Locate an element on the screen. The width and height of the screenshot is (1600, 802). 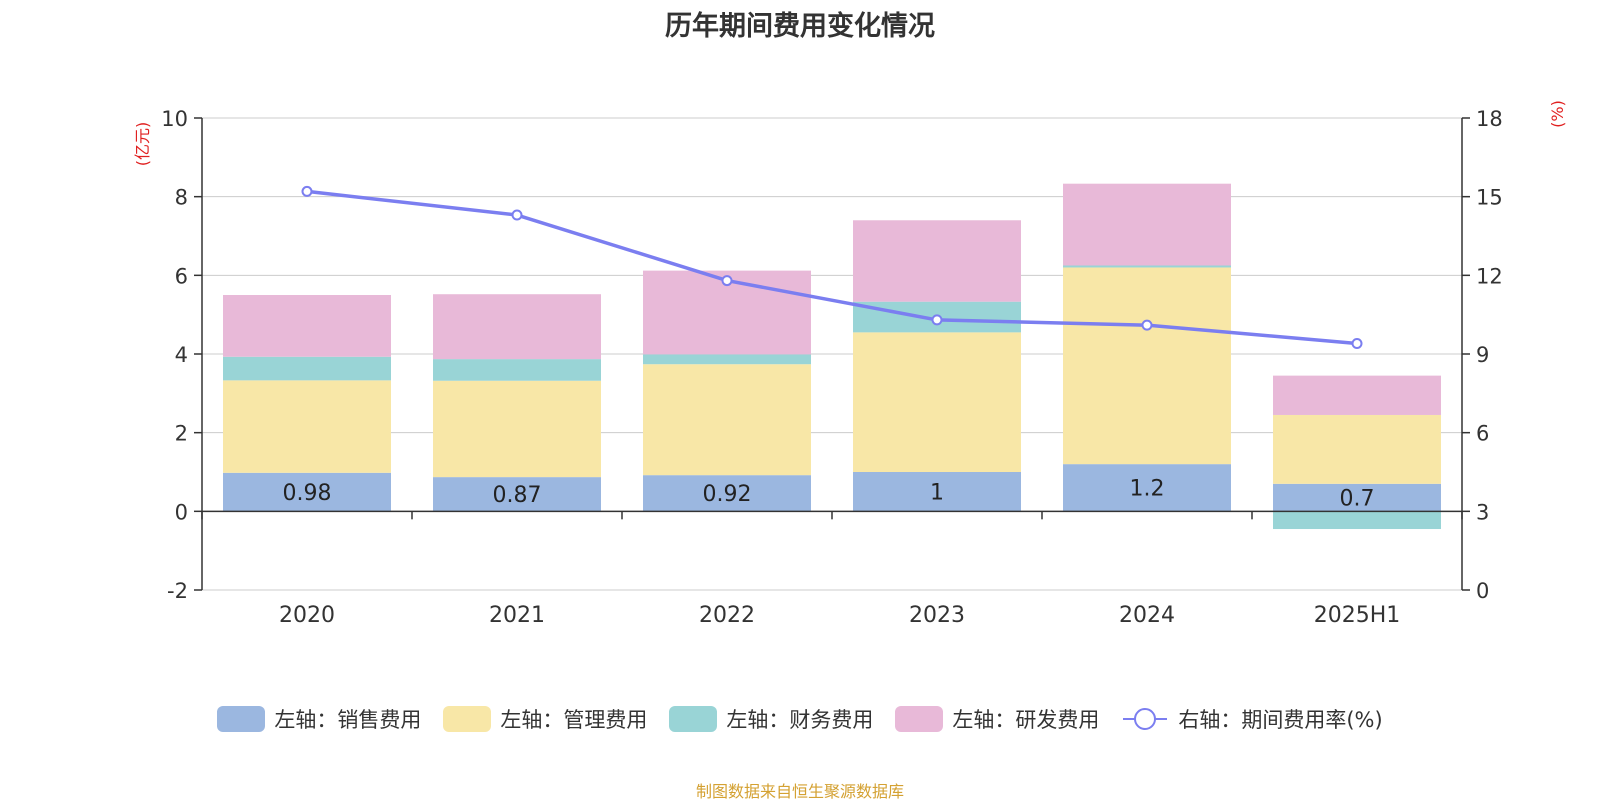
left-axis-tick-label: 10 is located at coordinates (174, 119).